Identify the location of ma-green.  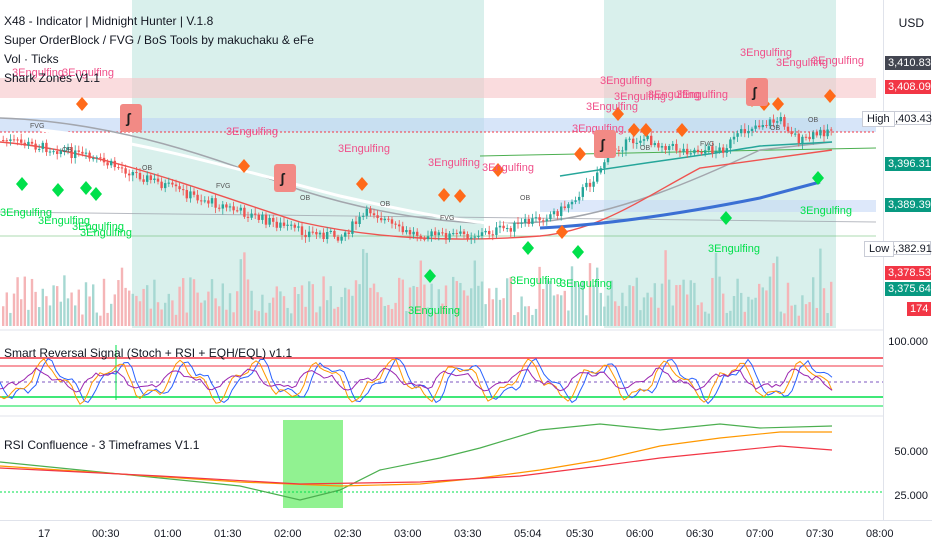
(696, 159).